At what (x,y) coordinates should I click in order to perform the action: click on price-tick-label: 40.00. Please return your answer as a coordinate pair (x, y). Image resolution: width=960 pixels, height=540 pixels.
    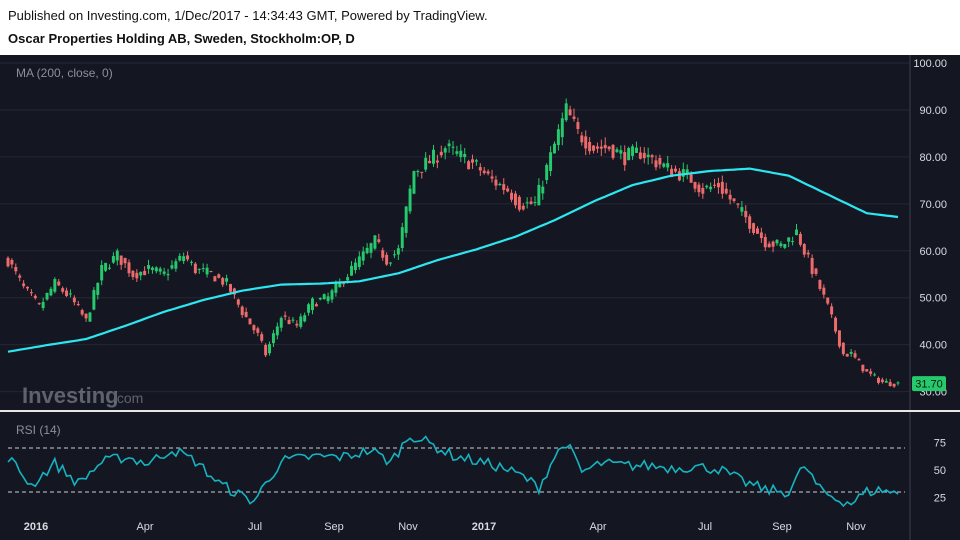
    Looking at the image, I should click on (933, 346).